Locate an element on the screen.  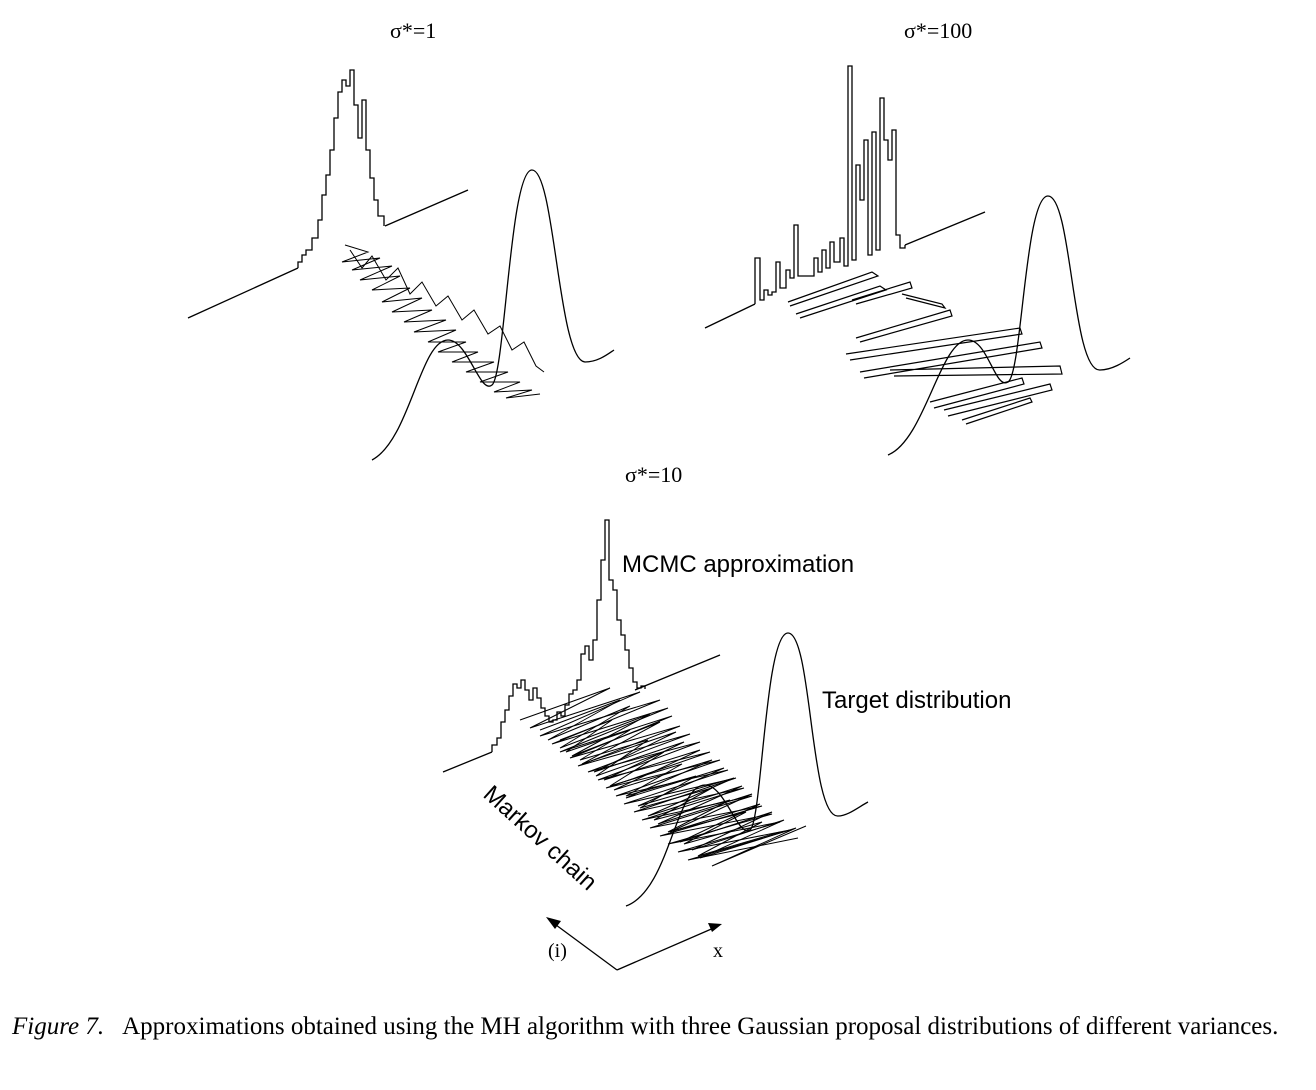
annotation-markov-chain: Markov chain is located at coordinates (540, 838).